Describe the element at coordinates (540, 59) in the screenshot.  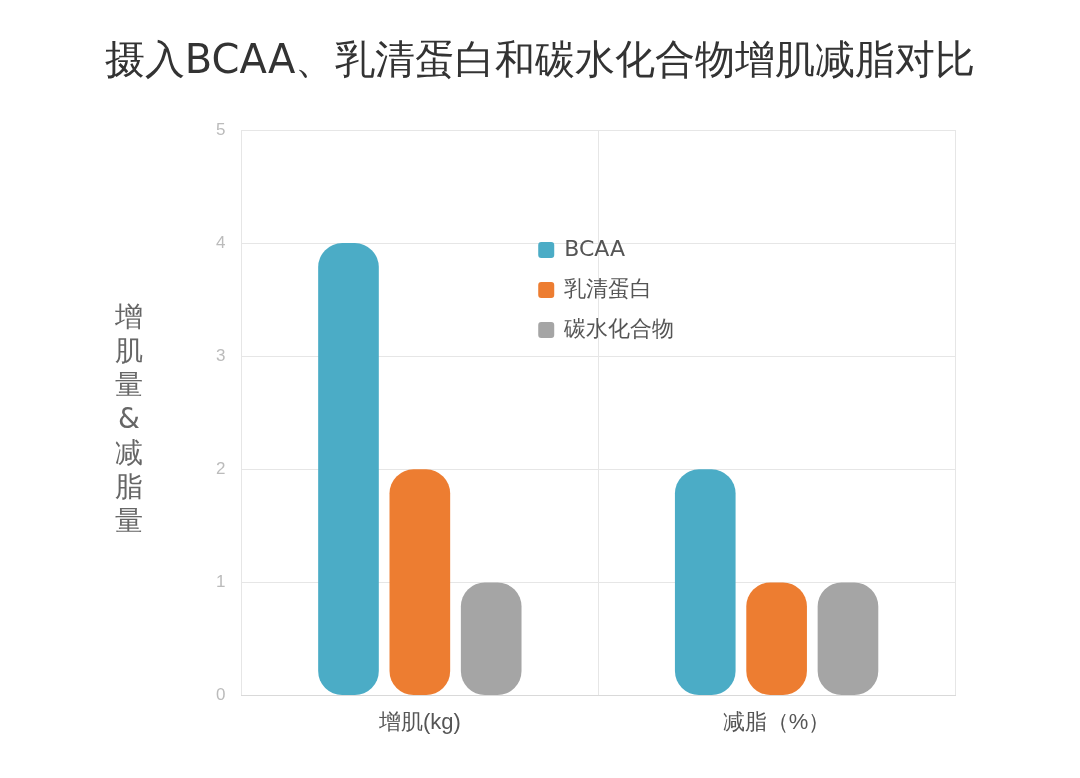
I see `chart-title: 摄入BCAA、乳清蛋白和碳水化合物增肌减脂对比` at that location.